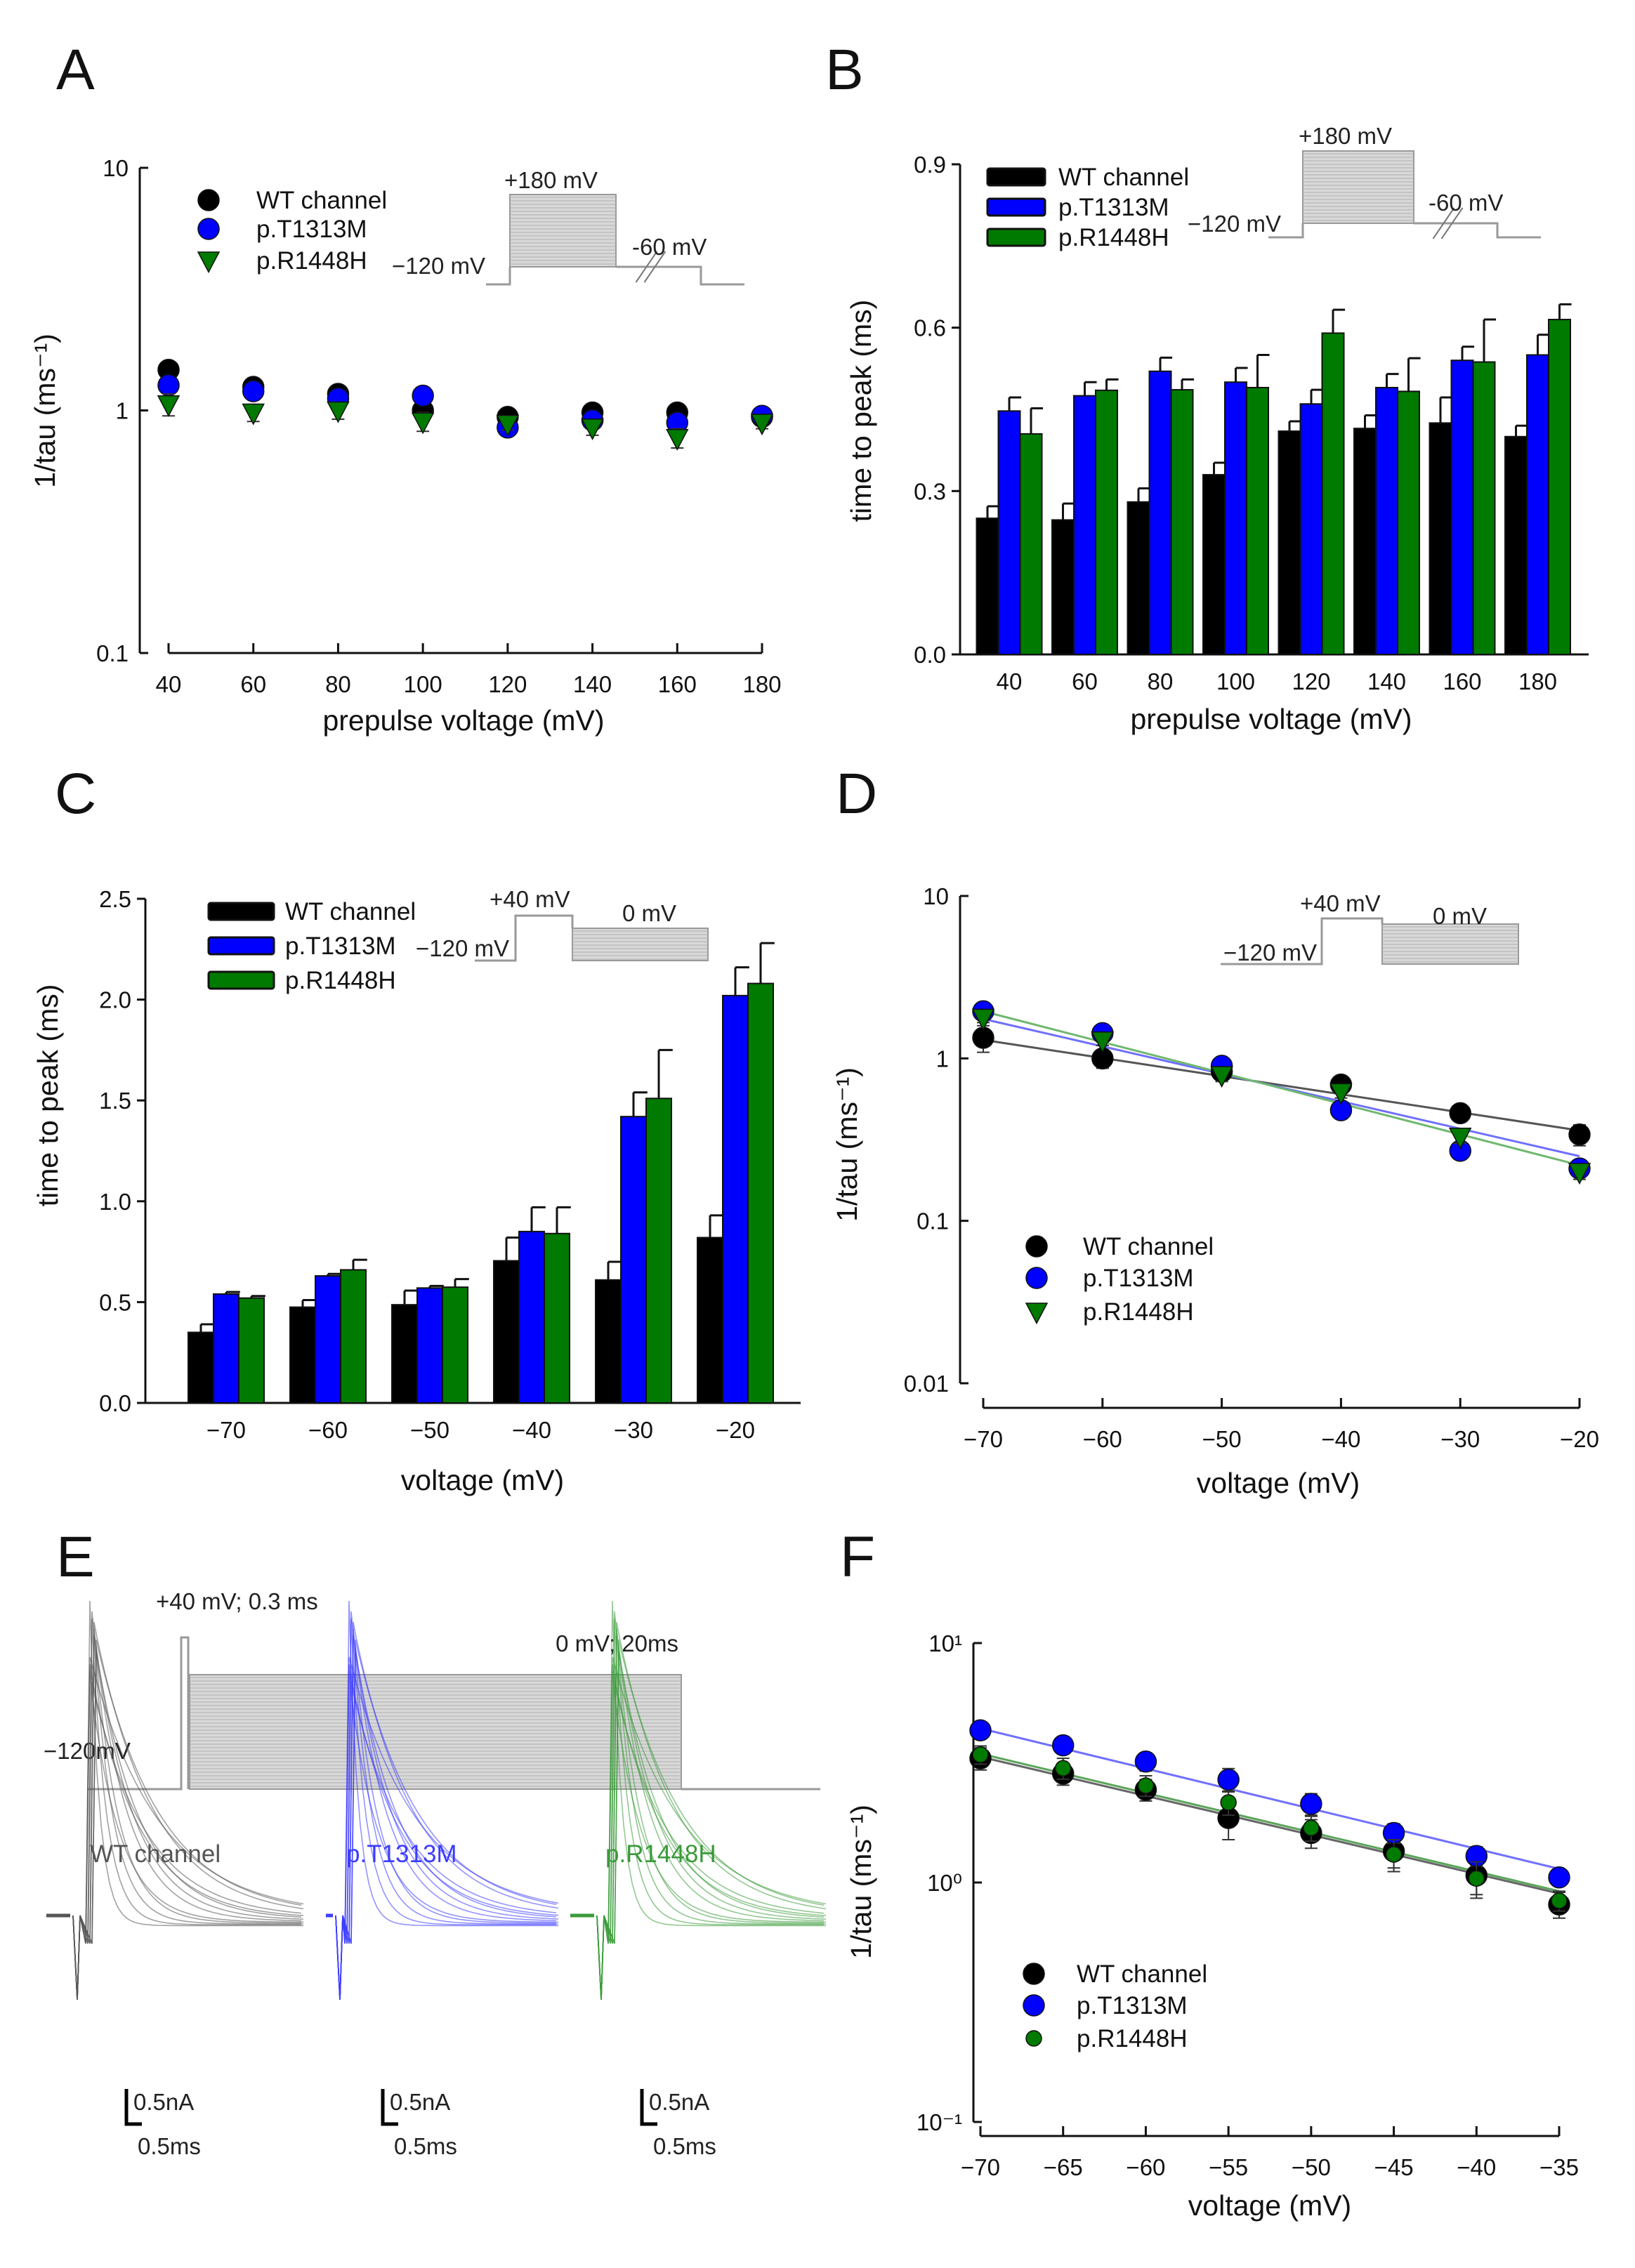  Describe the element at coordinates (1278, 1483) in the screenshot. I see `x-axis-title: voltage (mV)` at that location.